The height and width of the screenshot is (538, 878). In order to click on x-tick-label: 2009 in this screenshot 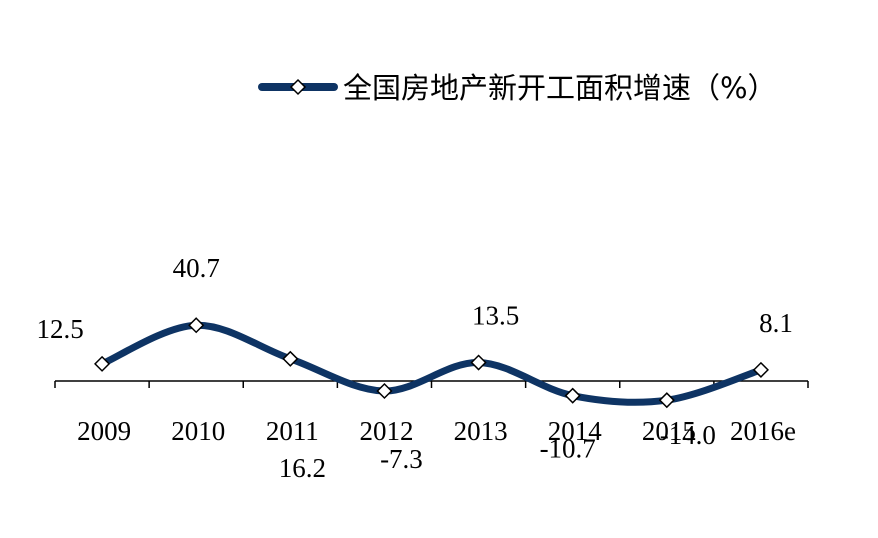, I will do `click(104, 431)`.